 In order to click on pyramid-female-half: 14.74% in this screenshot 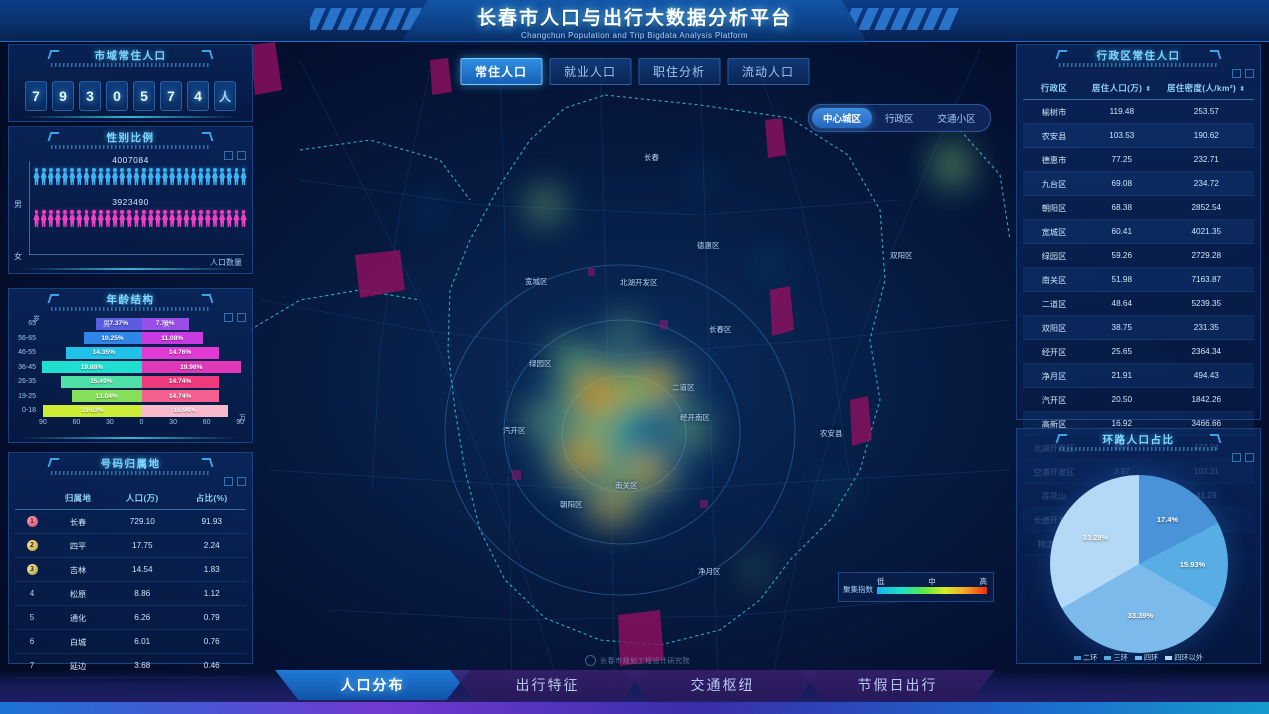, I will do `click(193, 396)`.